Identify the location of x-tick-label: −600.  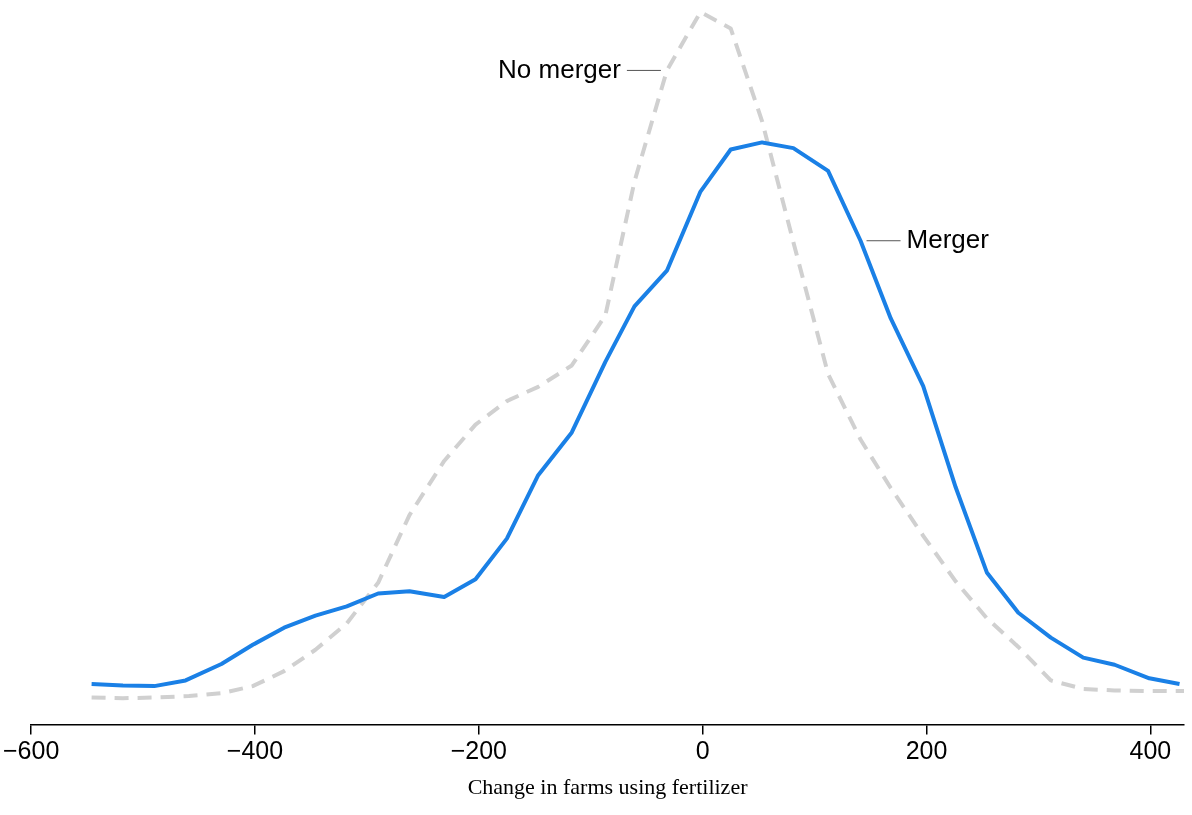
(31, 750).